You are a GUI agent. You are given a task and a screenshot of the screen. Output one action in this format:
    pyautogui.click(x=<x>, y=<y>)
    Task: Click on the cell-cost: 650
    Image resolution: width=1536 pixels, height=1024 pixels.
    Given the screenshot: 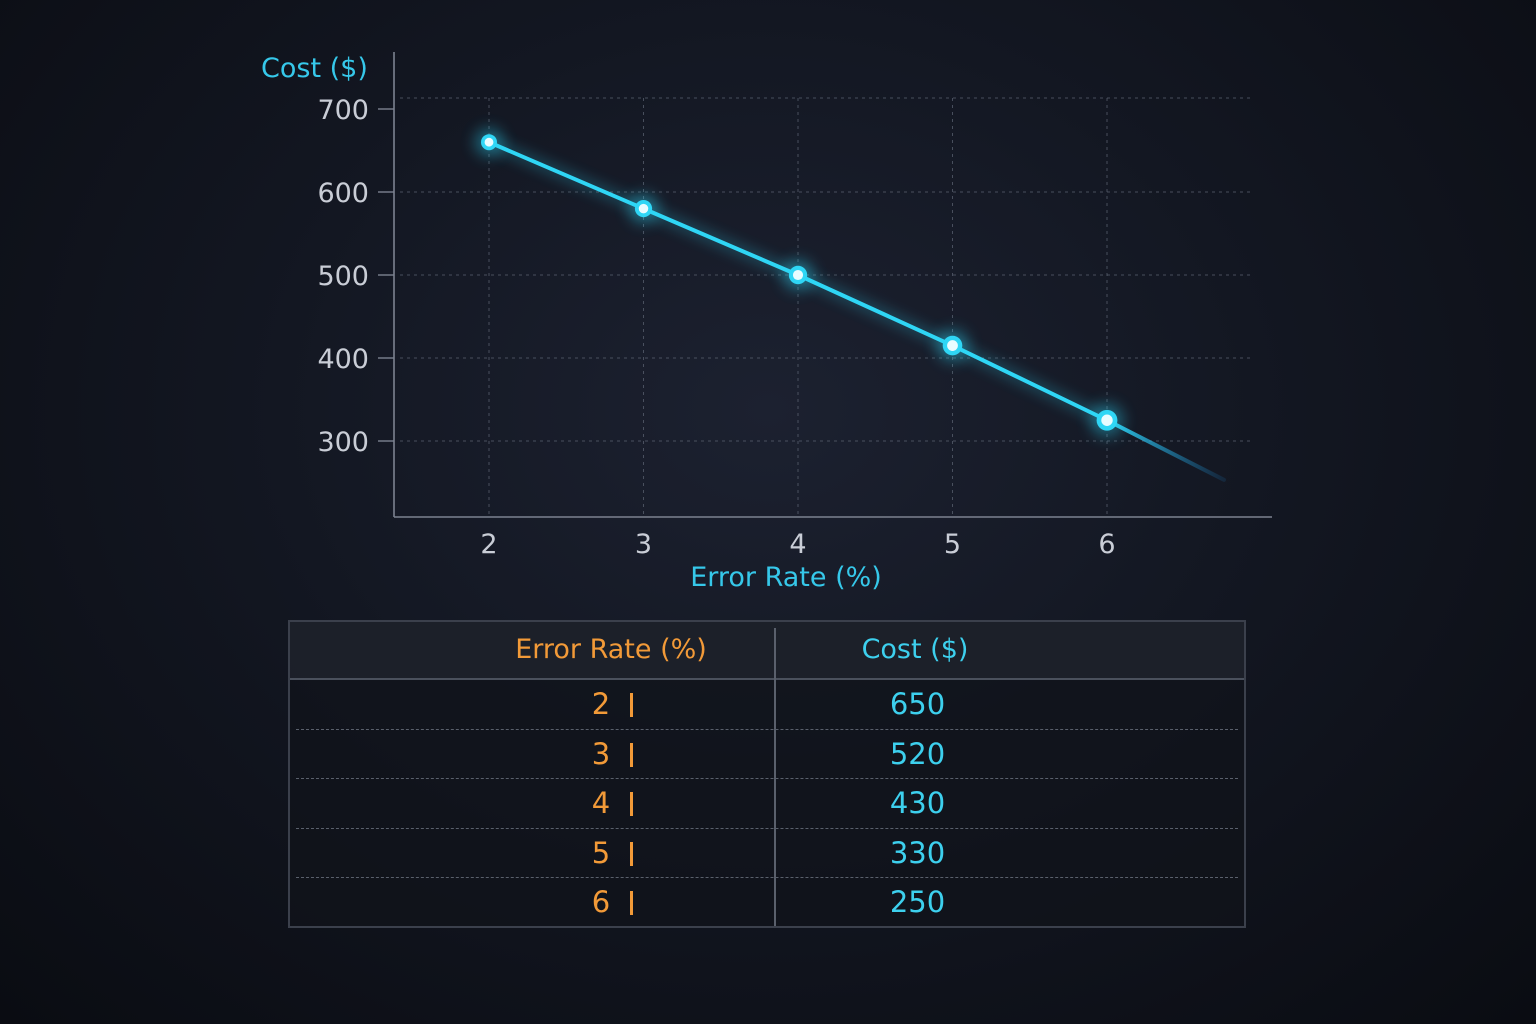 What is the action you would take?
    pyautogui.click(x=917, y=704)
    